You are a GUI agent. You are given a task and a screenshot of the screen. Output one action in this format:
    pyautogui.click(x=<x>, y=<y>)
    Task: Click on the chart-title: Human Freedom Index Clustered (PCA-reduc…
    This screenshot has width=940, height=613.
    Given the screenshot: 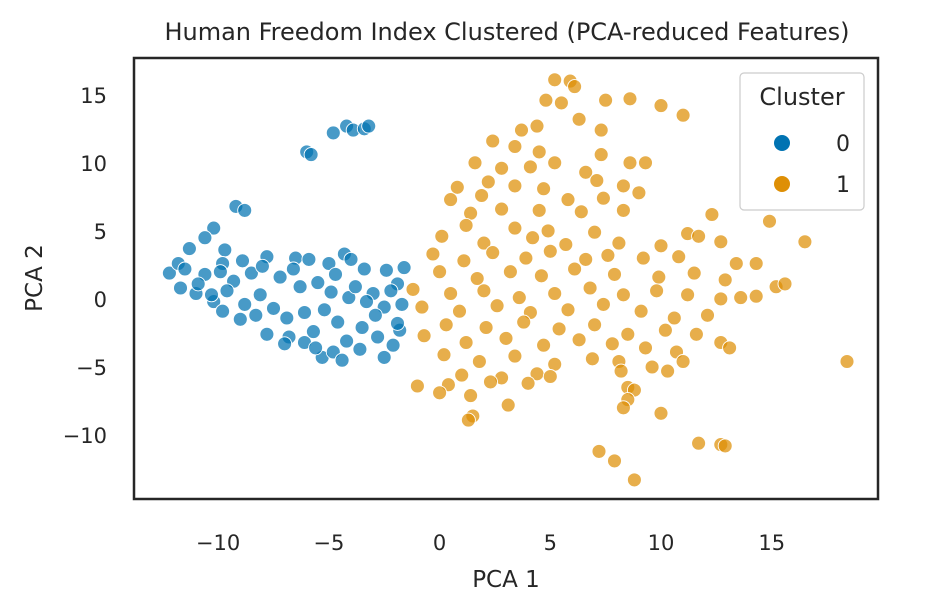 What is the action you would take?
    pyautogui.click(x=506, y=32)
    